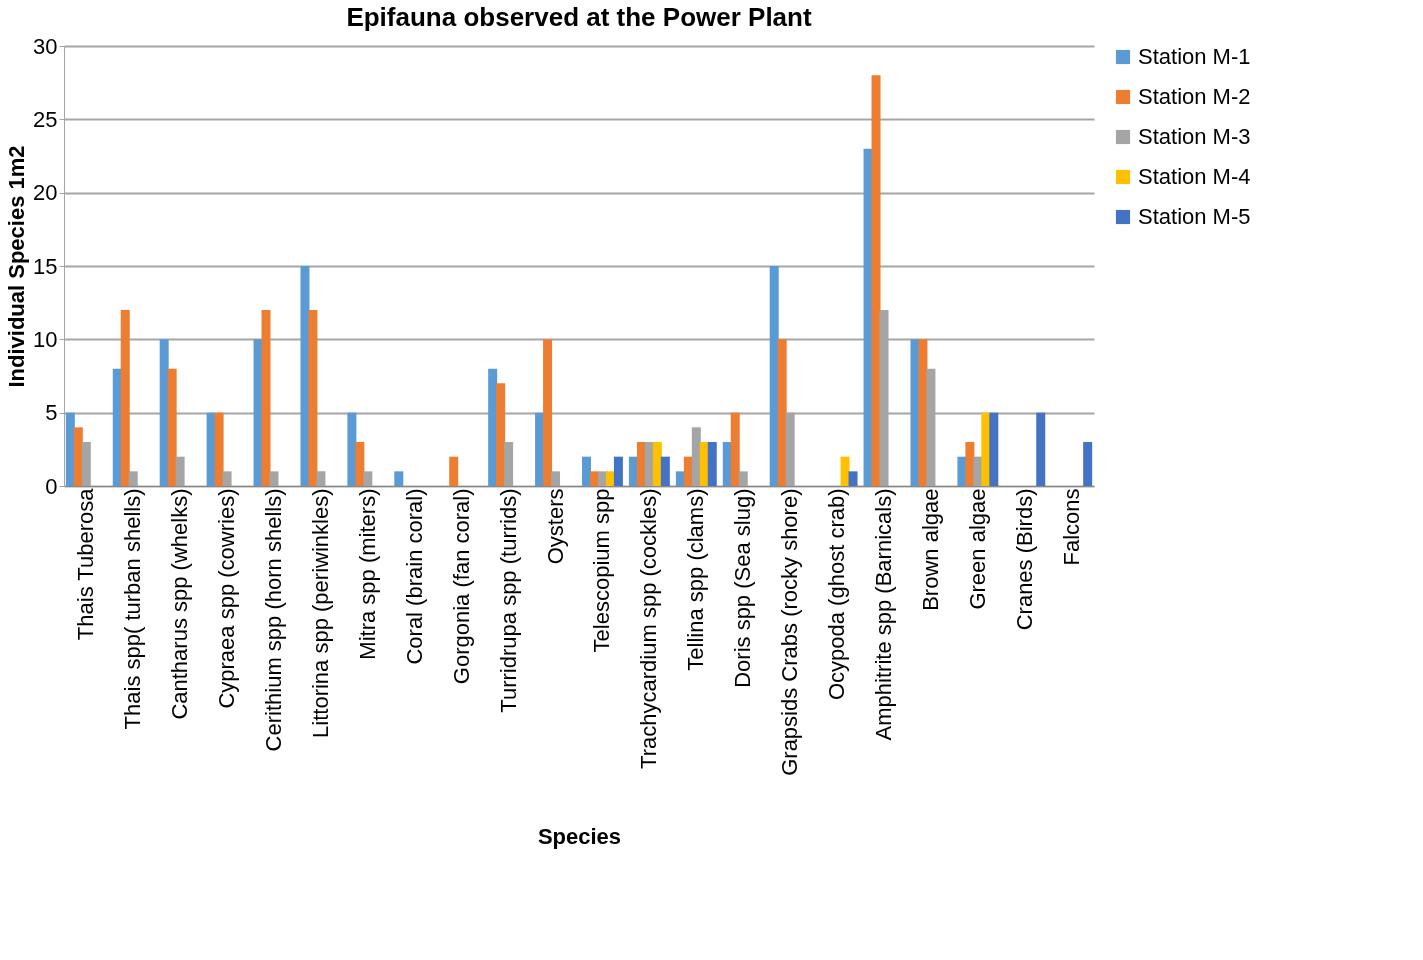 The width and height of the screenshot is (1423, 960). Describe the element at coordinates (273, 620) in the screenshot. I see `x-tick-label: Cerithium spp (horn shells)` at that location.